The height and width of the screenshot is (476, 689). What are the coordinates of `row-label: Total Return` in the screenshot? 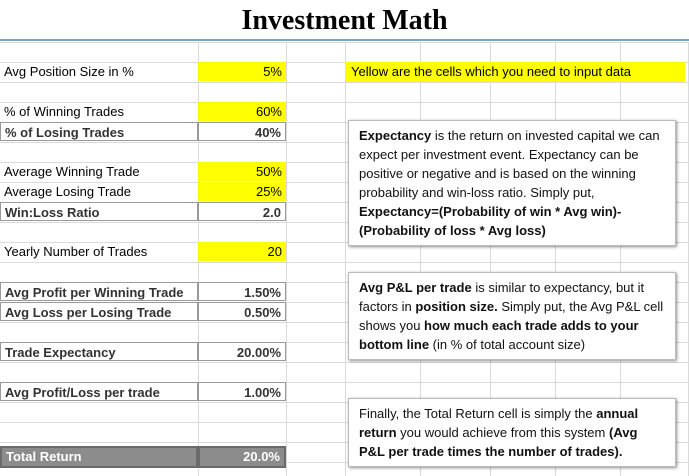 It's located at (99, 457).